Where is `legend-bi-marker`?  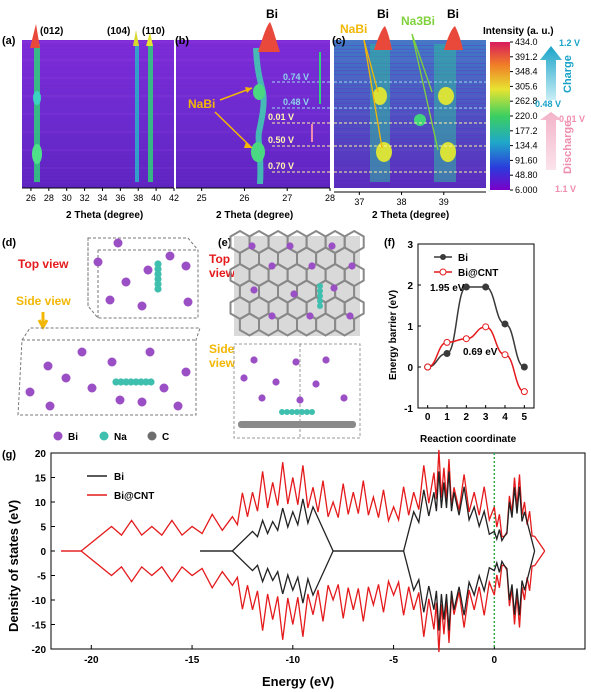 legend-bi-marker is located at coordinates (58, 436).